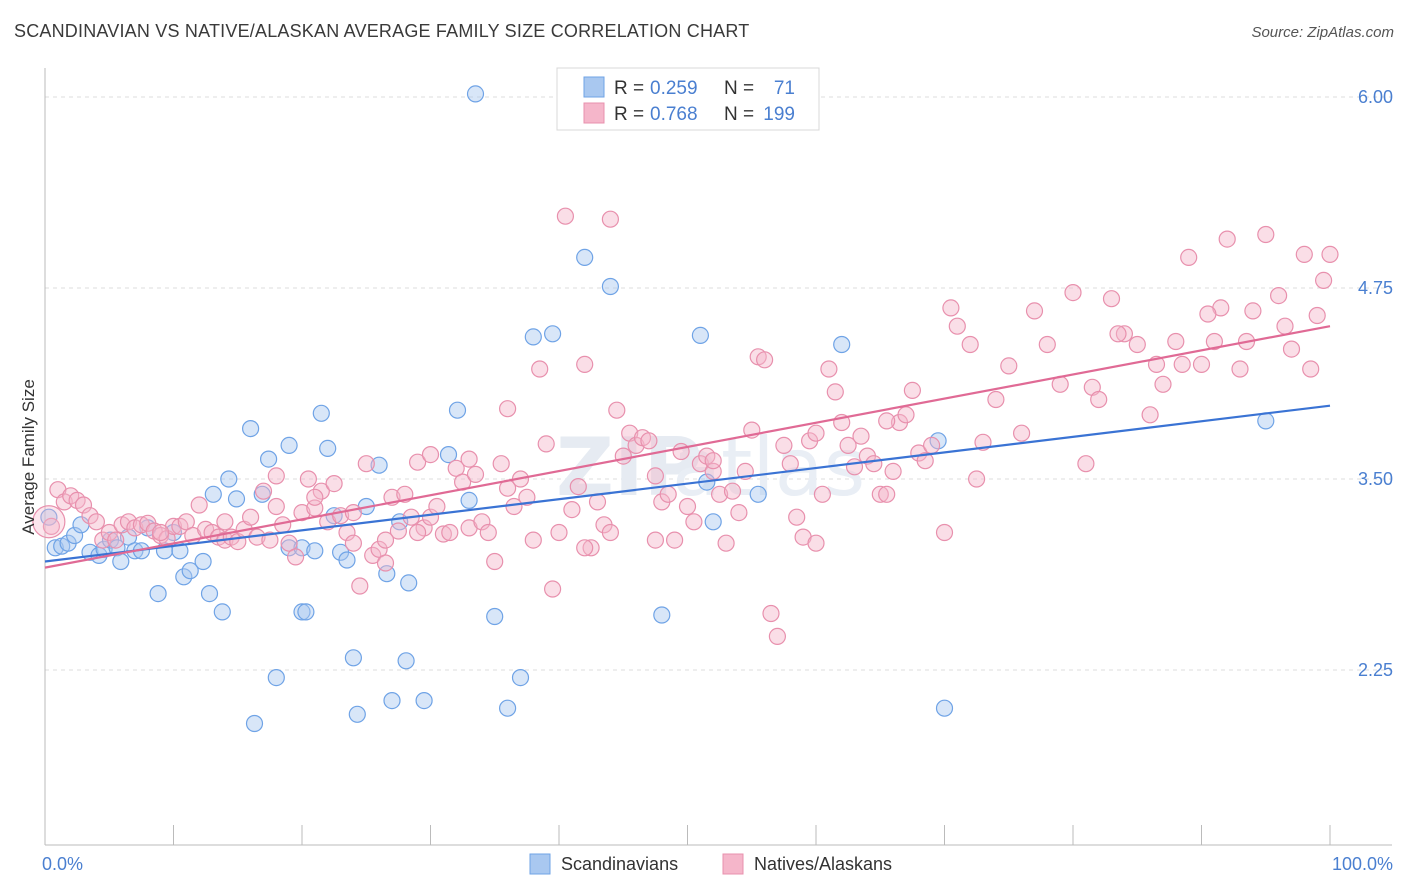 Image resolution: width=1406 pixels, height=892 pixels. I want to click on x-tick-labels: 0.0% 100.0%, so click(717, 864).